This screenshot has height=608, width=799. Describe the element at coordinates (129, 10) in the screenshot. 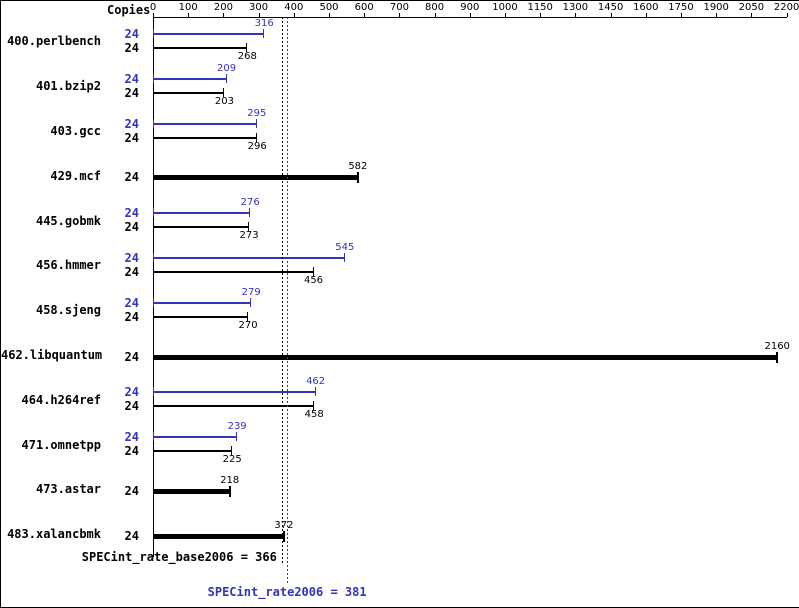

I see `copies-header: Copies` at that location.